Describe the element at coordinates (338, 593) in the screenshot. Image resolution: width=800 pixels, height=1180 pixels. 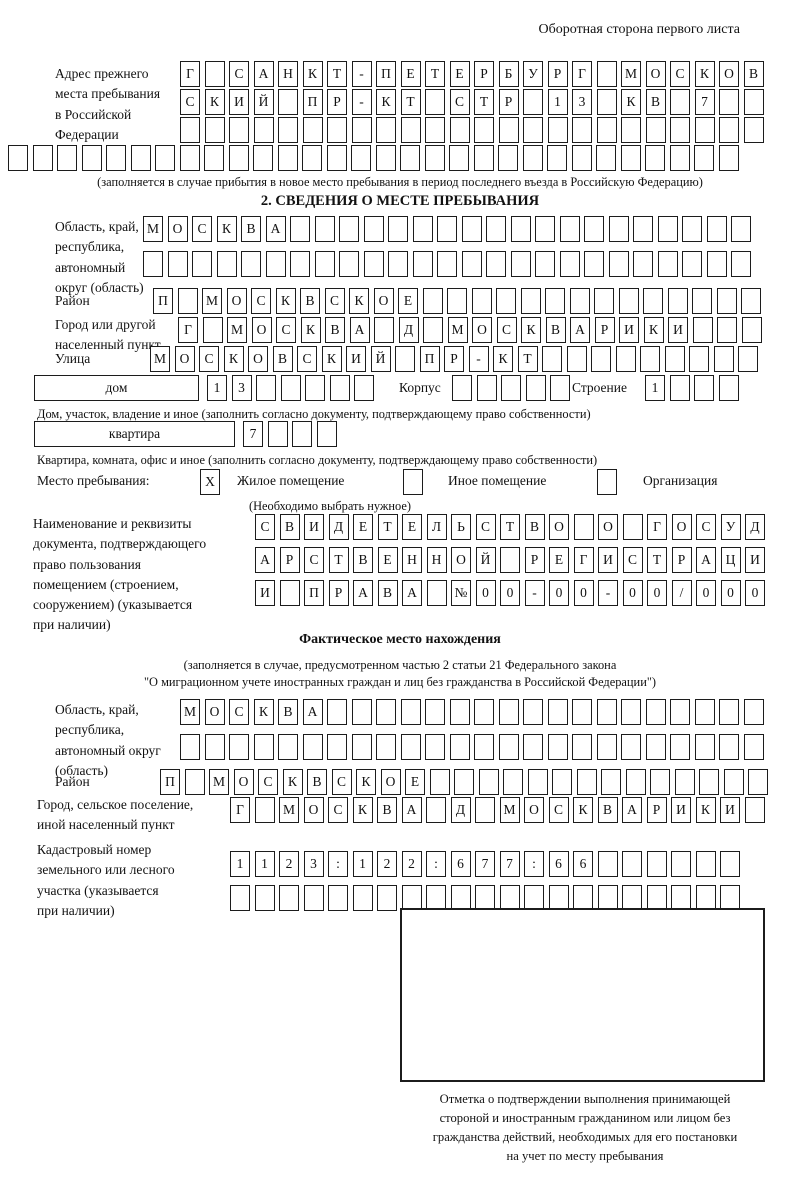
I see `char-cell: Р` at that location.